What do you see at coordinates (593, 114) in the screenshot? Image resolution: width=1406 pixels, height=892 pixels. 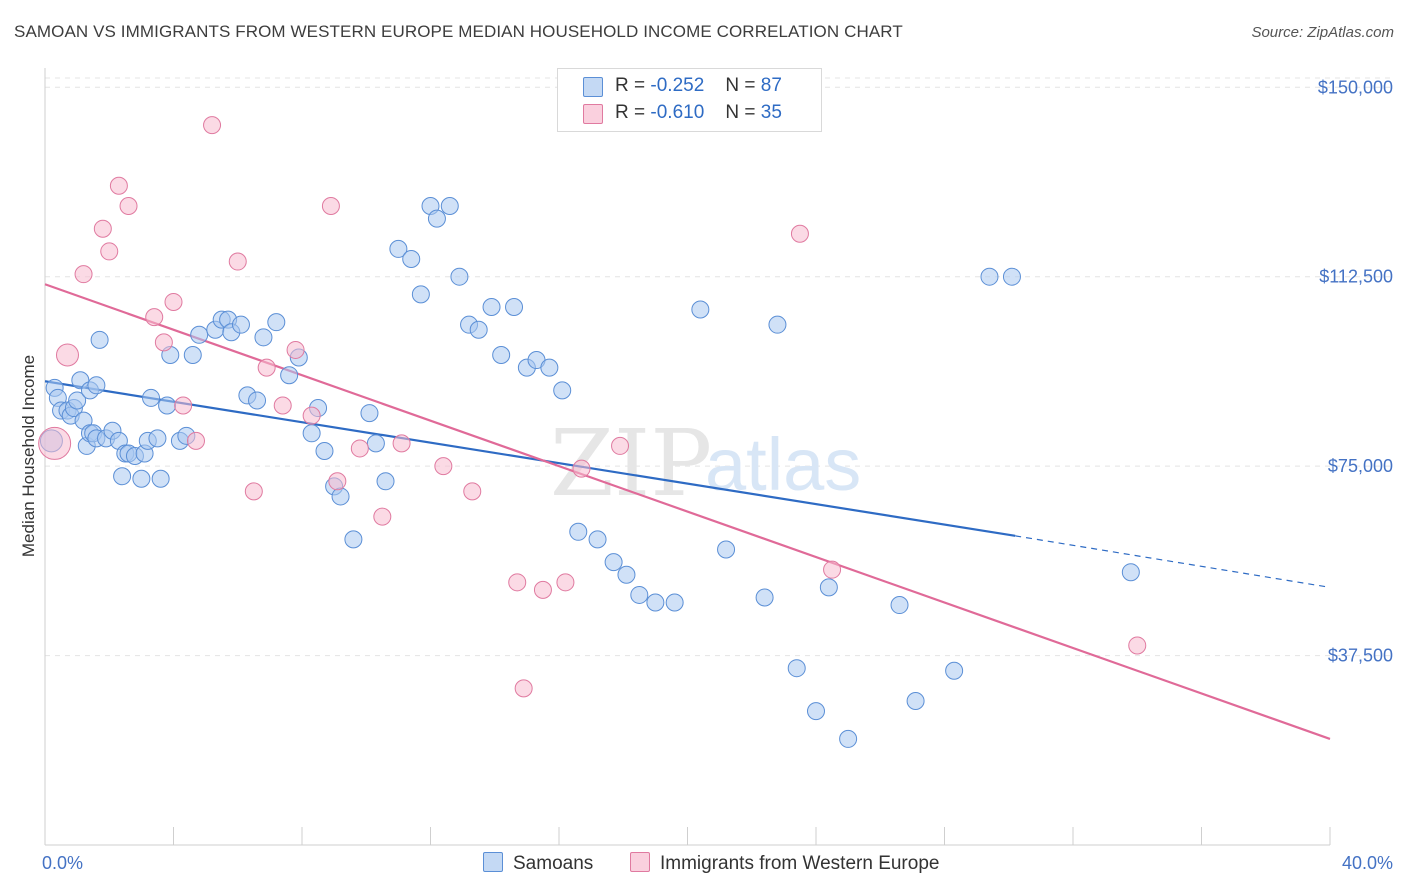 I see `legend-swatch-immigrants` at bounding box center [593, 114].